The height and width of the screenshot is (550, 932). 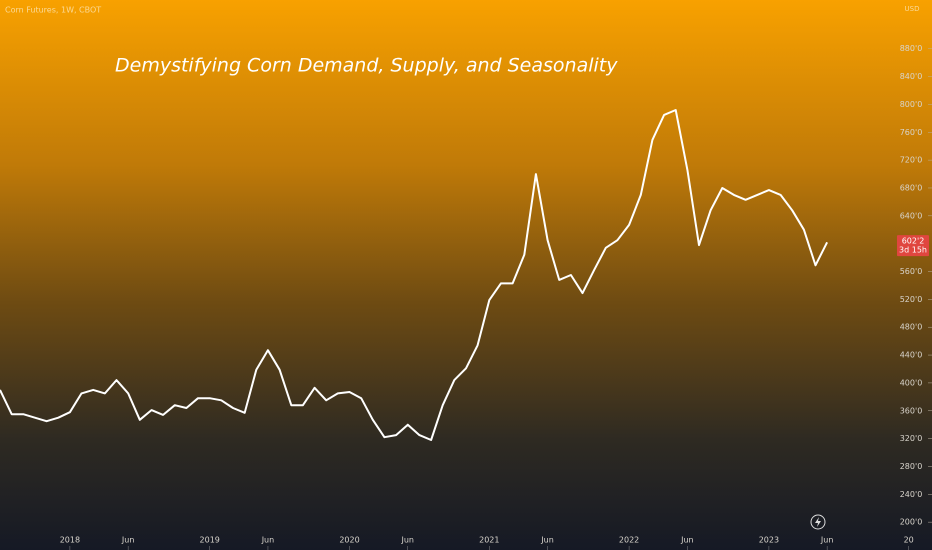 What do you see at coordinates (911, 187) in the screenshot?
I see `y-tick-label: 680'0` at bounding box center [911, 187].